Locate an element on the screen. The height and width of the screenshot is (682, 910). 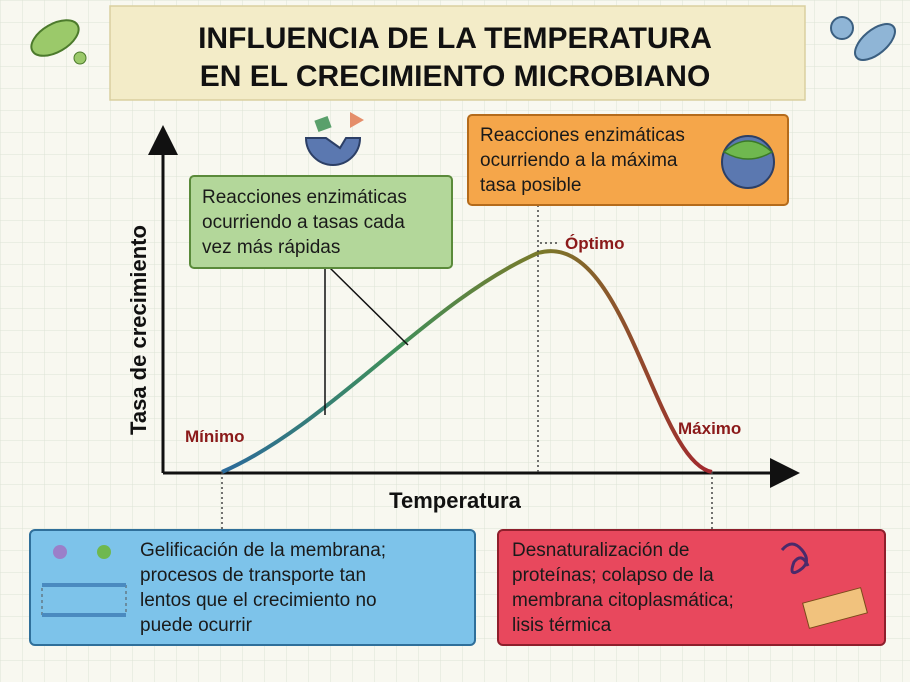
microbe-decoration is located at coordinates (463, 40).